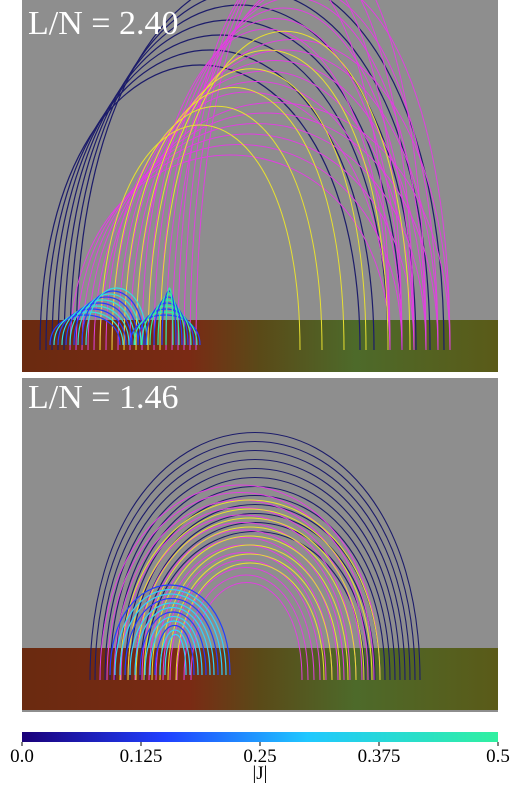 The height and width of the screenshot is (787, 514). I want to click on tick-label: 0.25, so click(259, 756).